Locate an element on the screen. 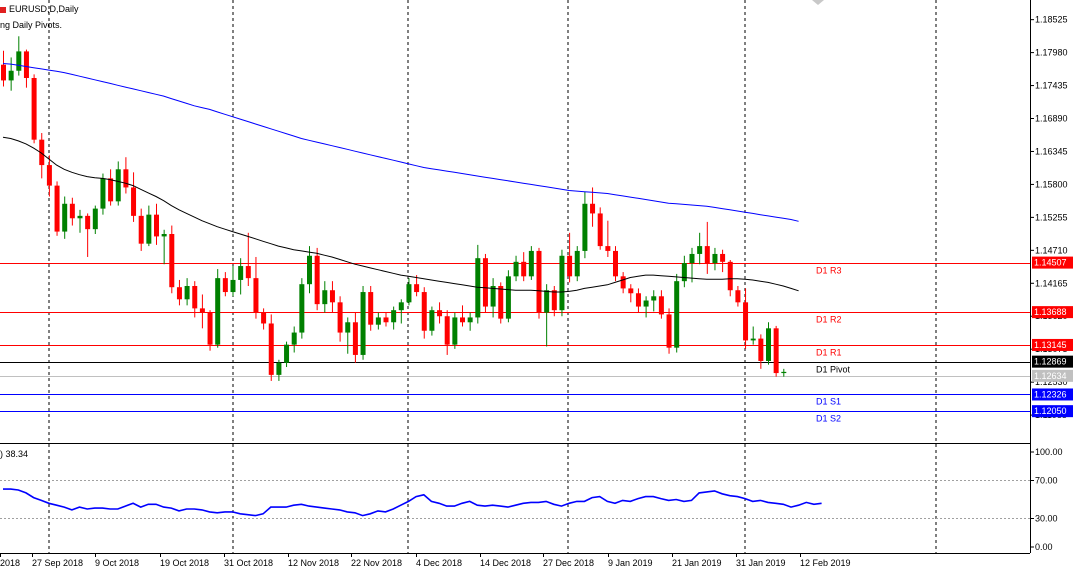 Image resolution: width=1075 pixels, height=573 pixels. time-label: 12 Nov 2018 is located at coordinates (313, 563).